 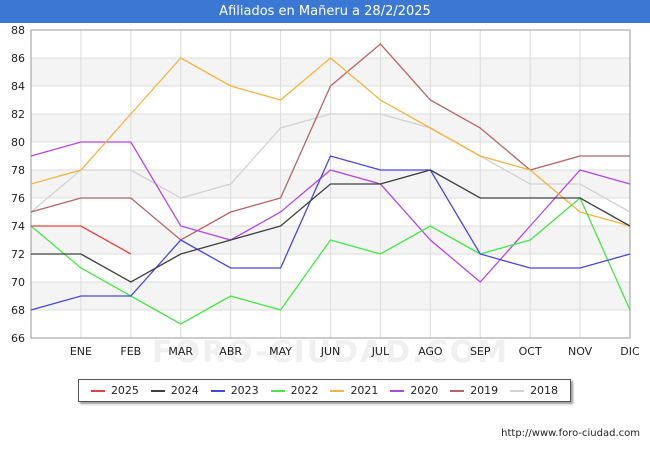 I want to click on y-tick-label: 80, so click(x=18, y=142).